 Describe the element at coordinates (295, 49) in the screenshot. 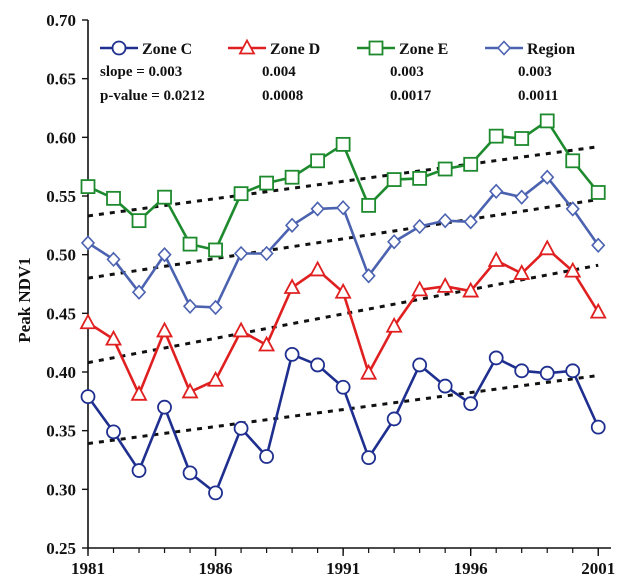

I see `legend-label: Zone D` at that location.